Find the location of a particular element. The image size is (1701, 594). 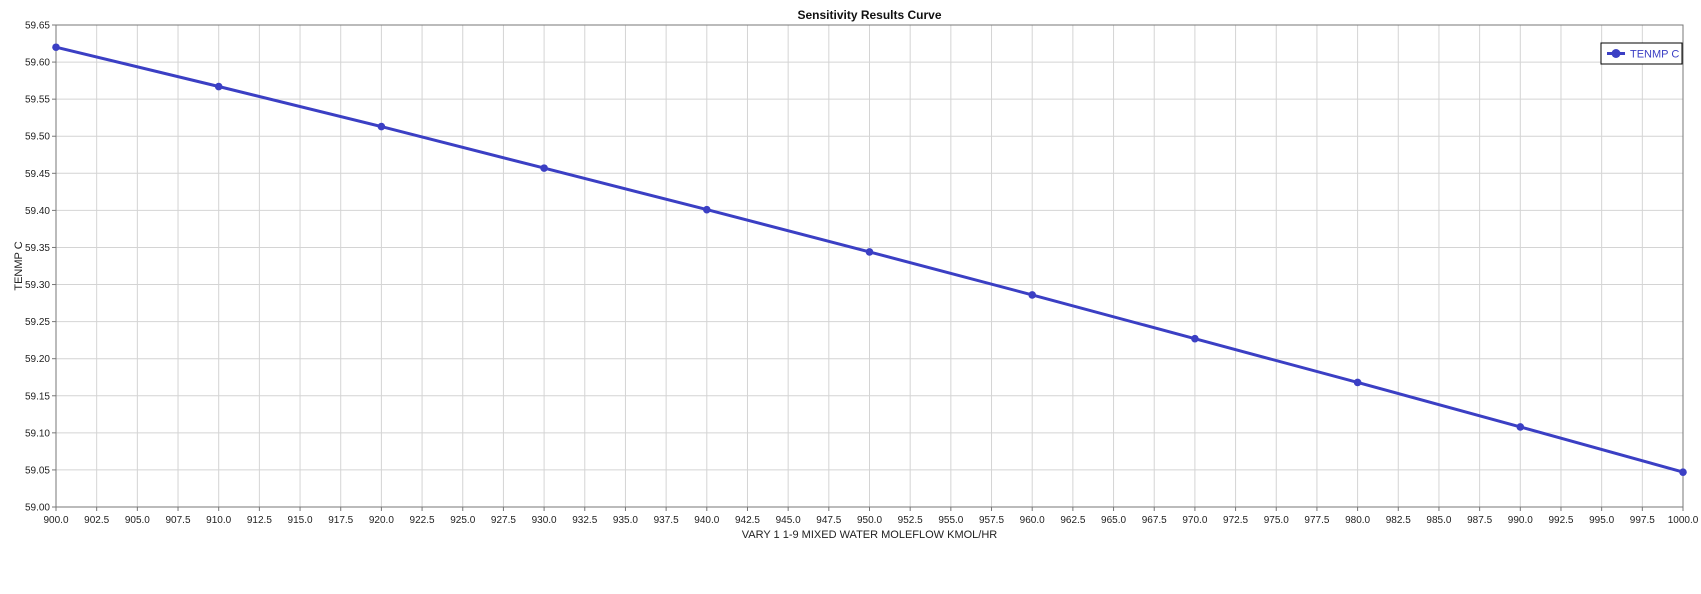

x-tick-label: 992.5 is located at coordinates (1560, 520).